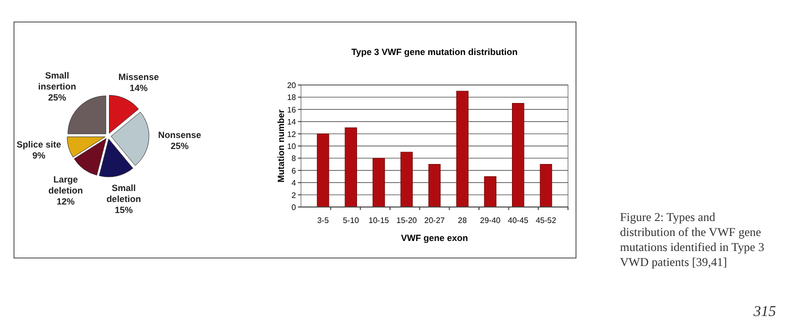 This screenshot has height=332, width=791. What do you see at coordinates (292, 85) in the screenshot?
I see `y-tick-label: 20` at bounding box center [292, 85].